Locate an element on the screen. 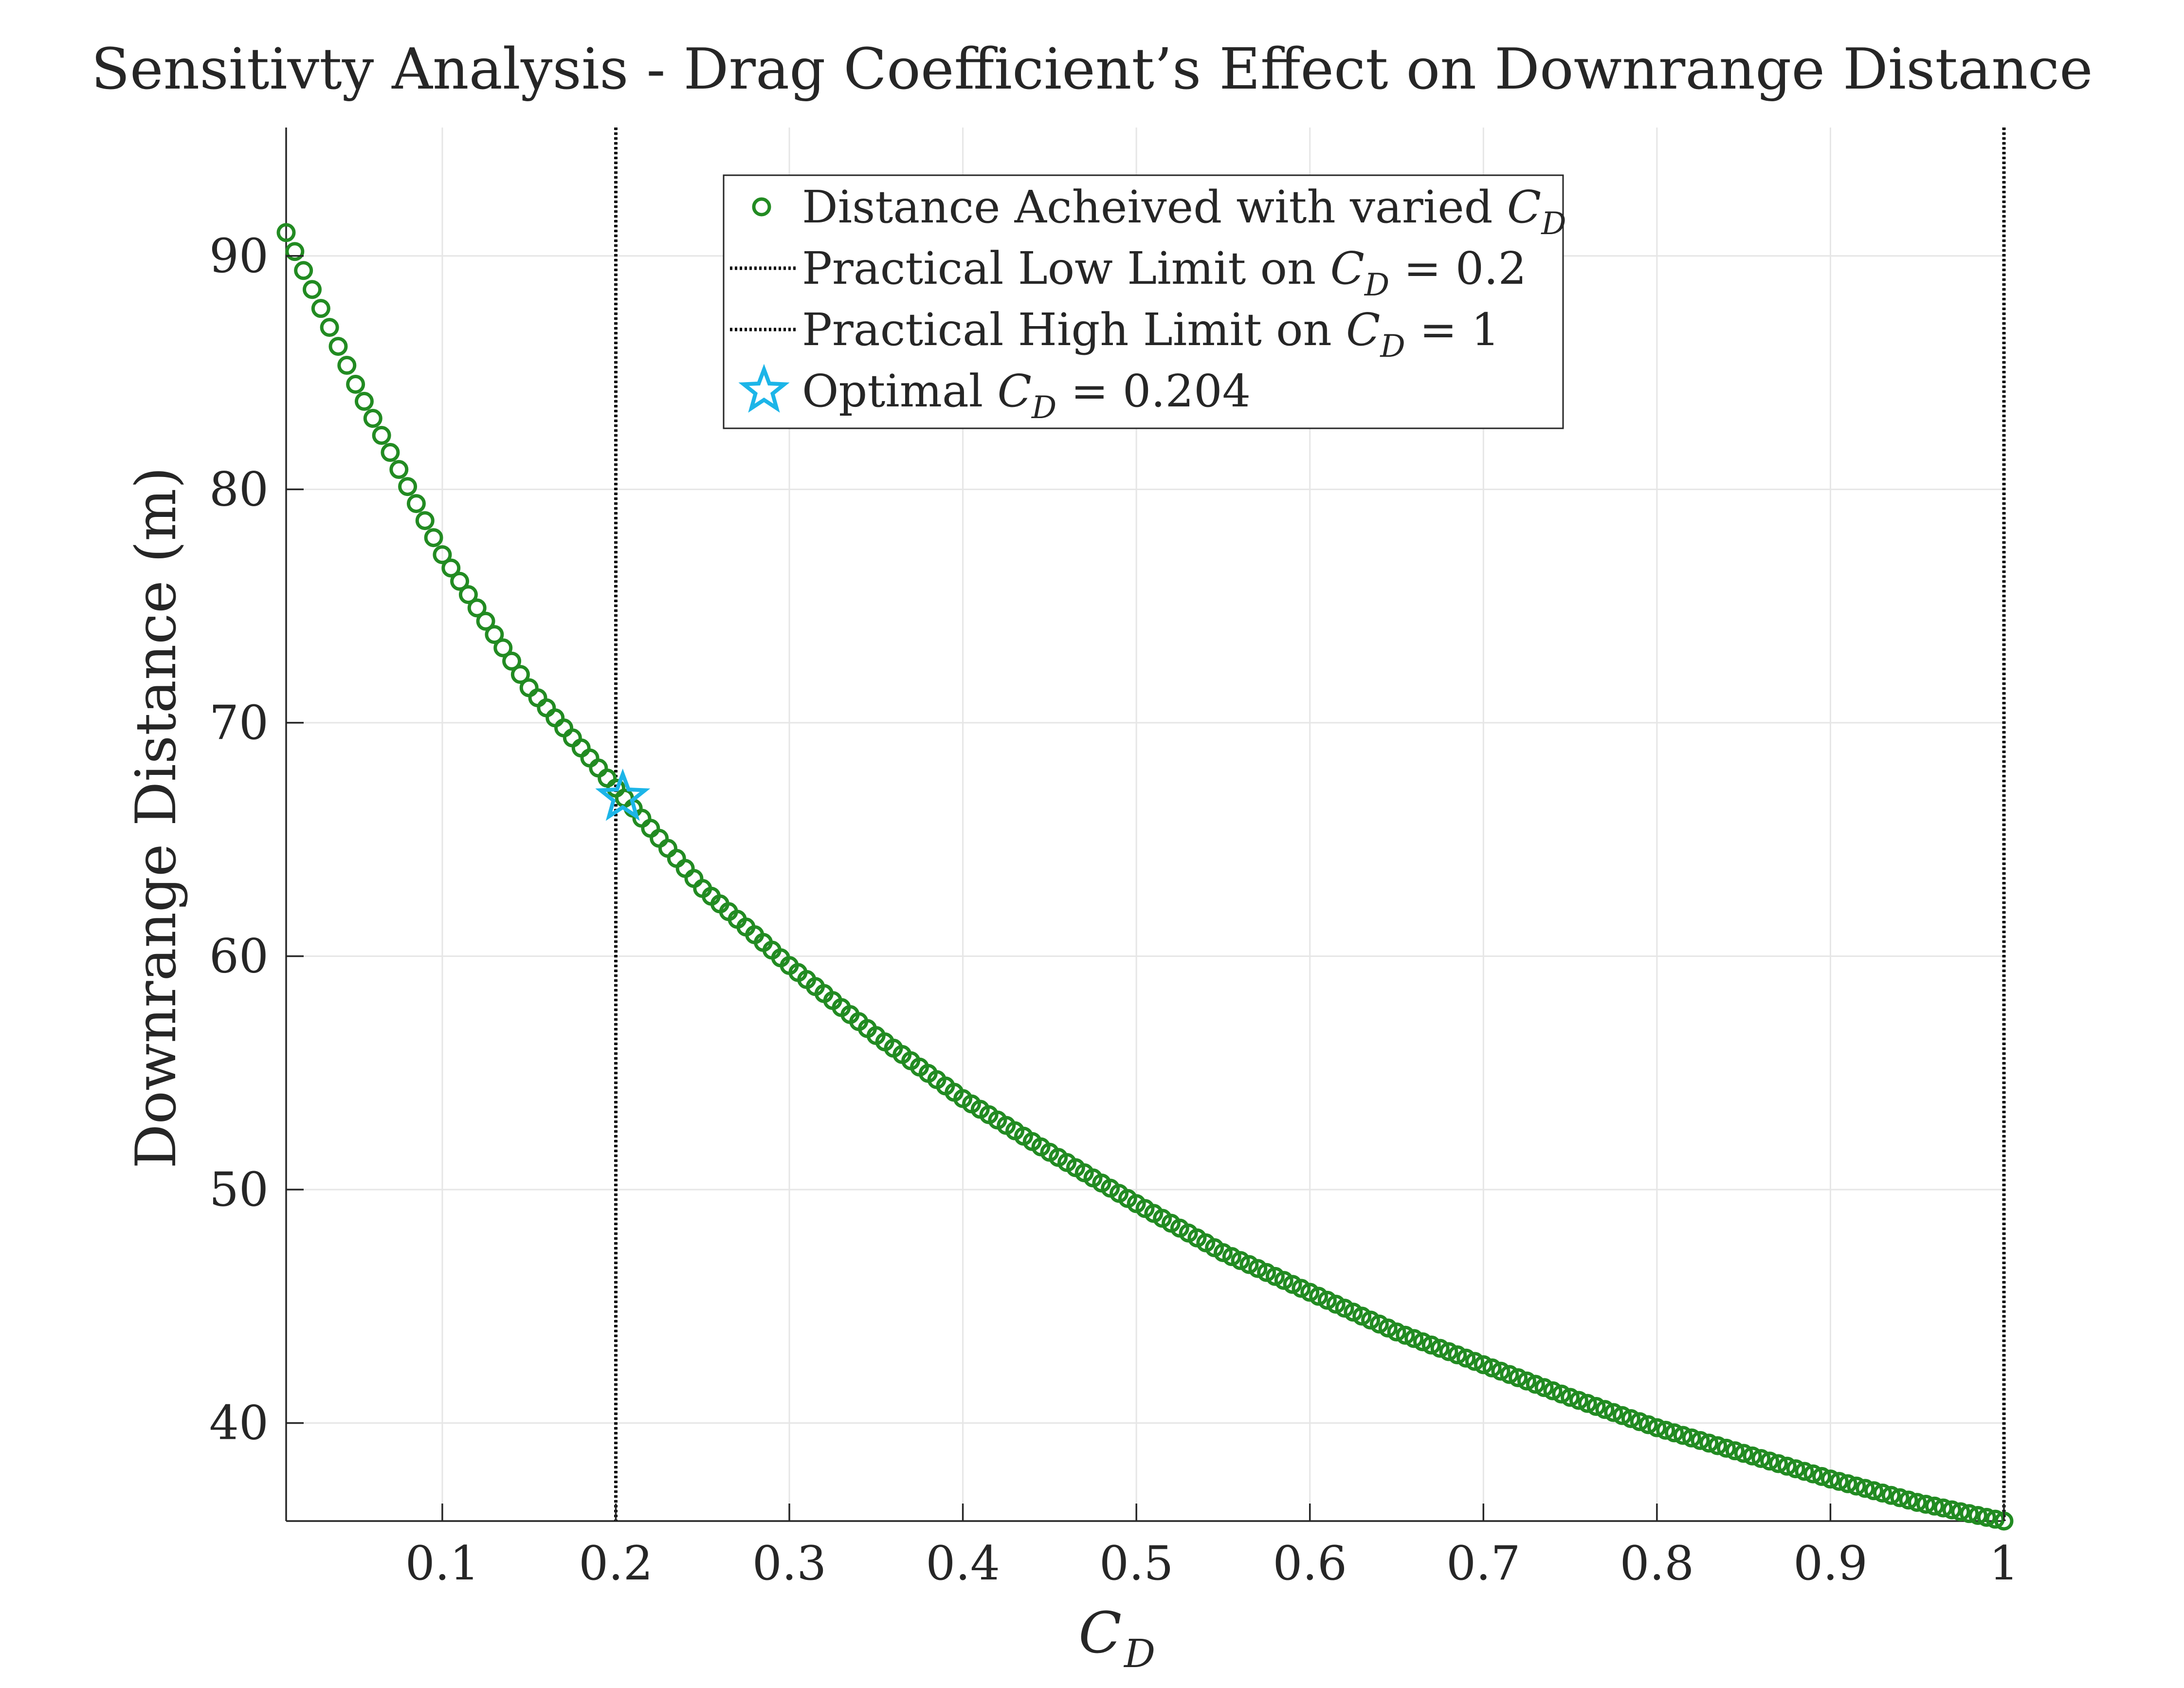 This screenshot has height=1688, width=2184. optimal-layer is located at coordinates (623, 795).